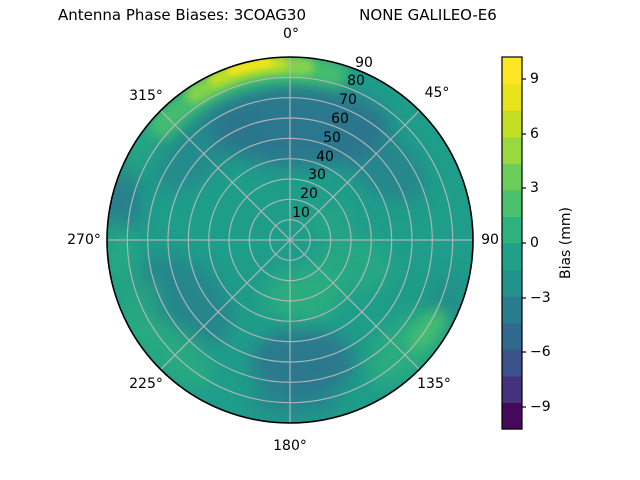 The height and width of the screenshot is (480, 640). What do you see at coordinates (84, 240) in the screenshot?
I see `azimuth-label-270: 270°` at bounding box center [84, 240].